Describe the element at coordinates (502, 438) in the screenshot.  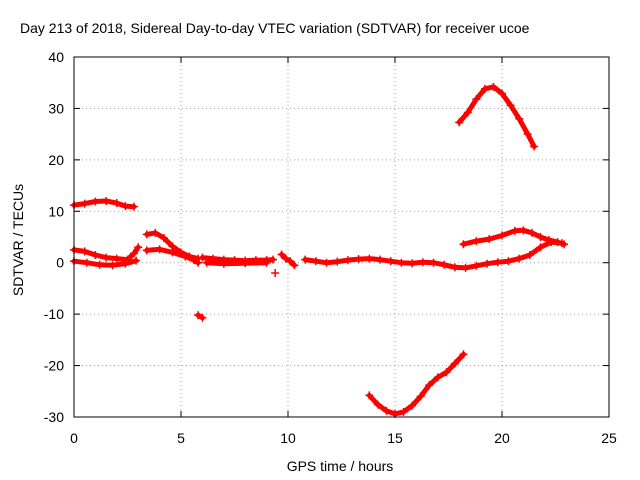
I see `x-tick-label: 20` at that location.